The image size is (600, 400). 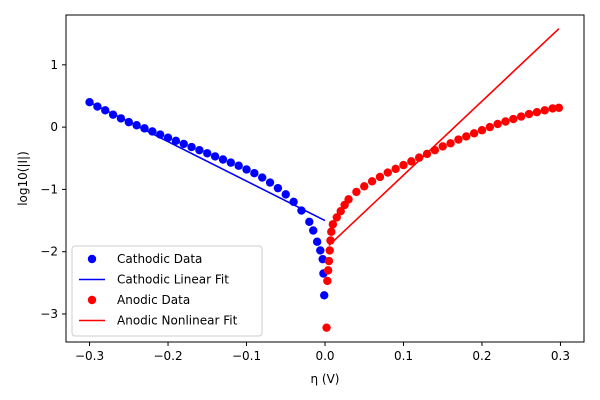 I want to click on legend-label: Cathodic Linear Fit, so click(x=173, y=280).